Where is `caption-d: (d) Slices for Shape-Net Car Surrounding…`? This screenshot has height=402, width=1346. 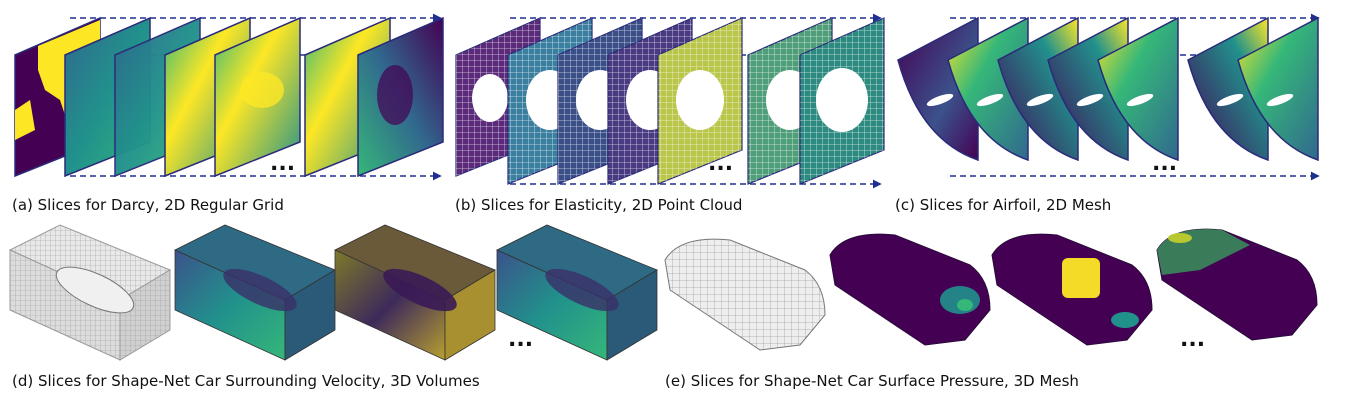 caption-d: (d) Slices for Shape-Net Car Surrounding… is located at coordinates (246, 381).